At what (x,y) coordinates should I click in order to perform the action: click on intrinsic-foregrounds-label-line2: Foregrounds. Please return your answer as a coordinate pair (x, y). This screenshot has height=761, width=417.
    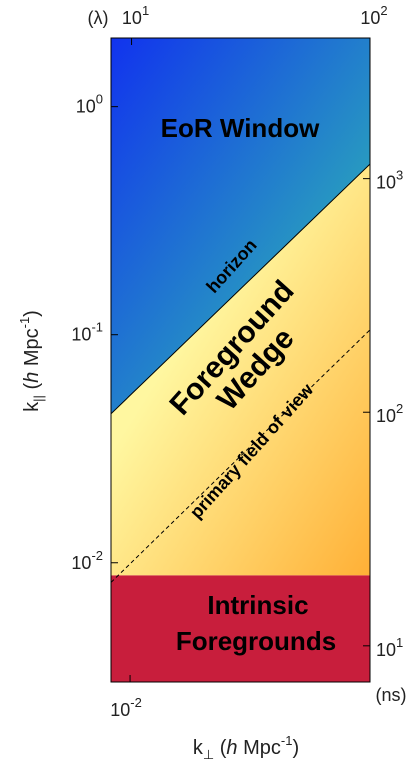
    Looking at the image, I should click on (256, 641).